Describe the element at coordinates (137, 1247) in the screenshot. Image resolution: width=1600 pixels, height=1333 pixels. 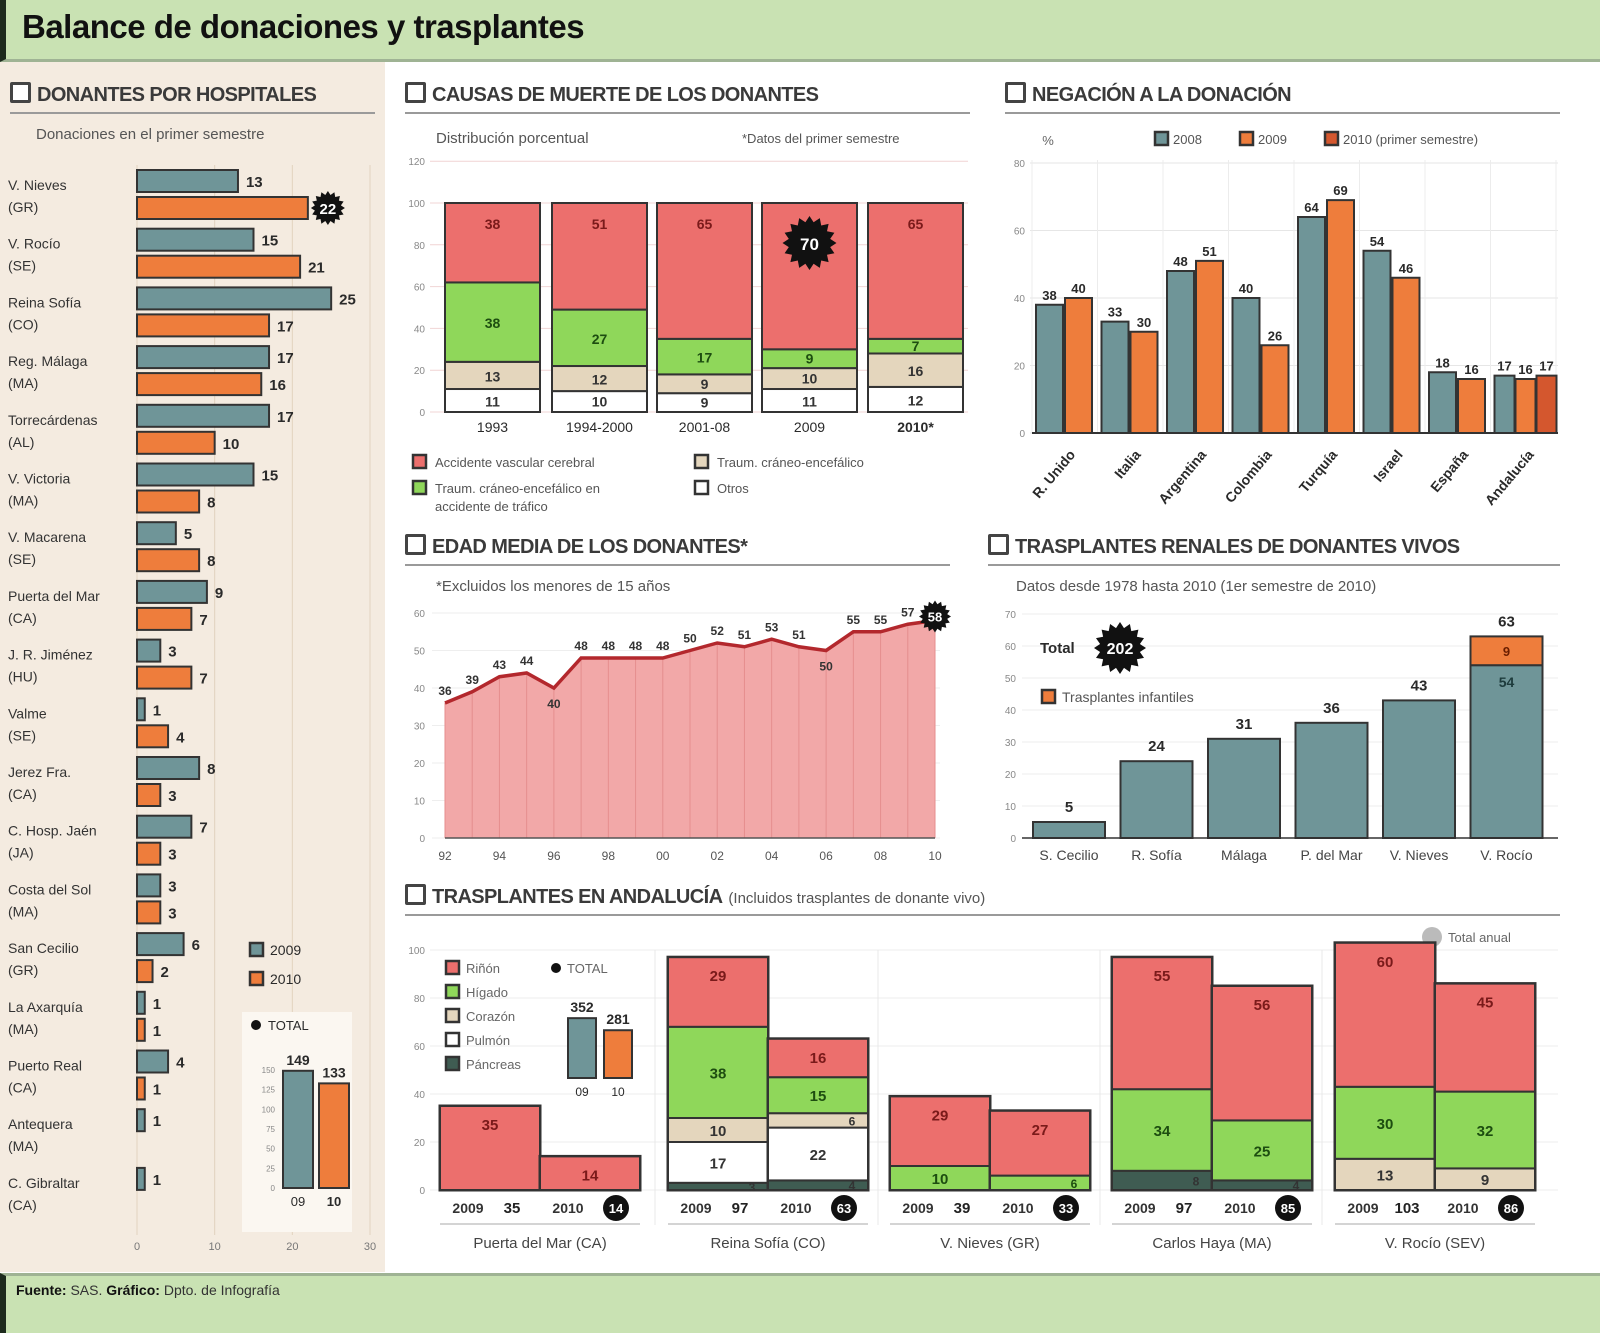
I see `x-tick-label: 0` at that location.